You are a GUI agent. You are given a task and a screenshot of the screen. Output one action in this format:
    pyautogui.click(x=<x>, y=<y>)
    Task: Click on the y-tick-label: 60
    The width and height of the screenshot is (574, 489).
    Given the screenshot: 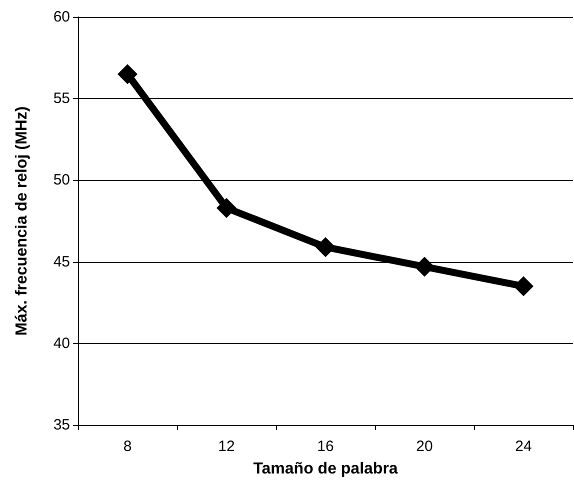 What is the action you would take?
    pyautogui.click(x=61, y=17)
    